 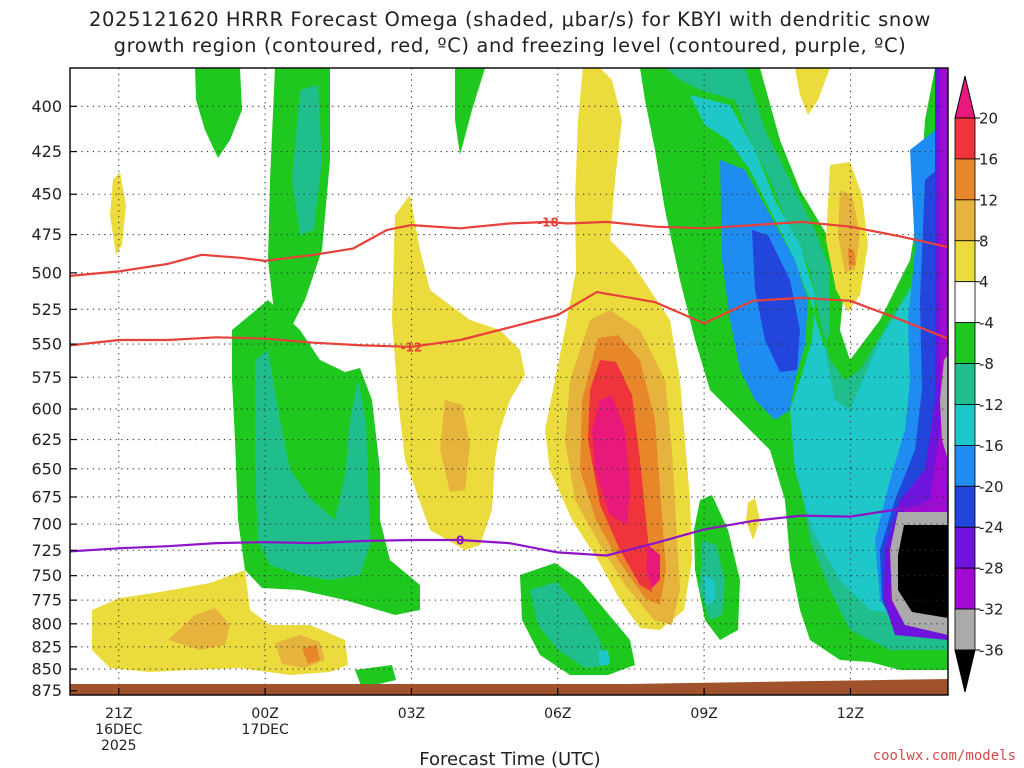 I want to click on y-tick-label: 525, so click(x=46, y=309).